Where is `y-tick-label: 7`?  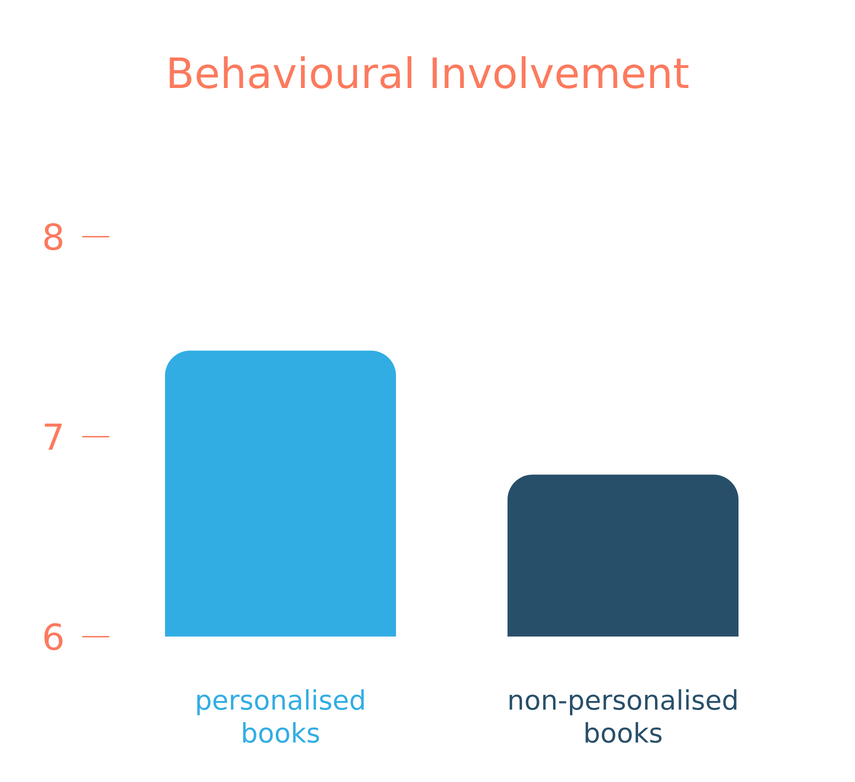
y-tick-label: 7 is located at coordinates (53, 437).